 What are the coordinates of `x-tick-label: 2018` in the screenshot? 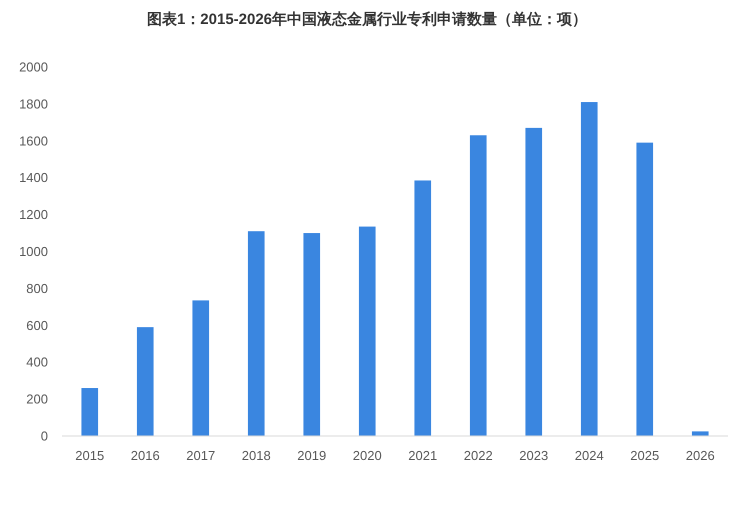 It's located at (256, 455).